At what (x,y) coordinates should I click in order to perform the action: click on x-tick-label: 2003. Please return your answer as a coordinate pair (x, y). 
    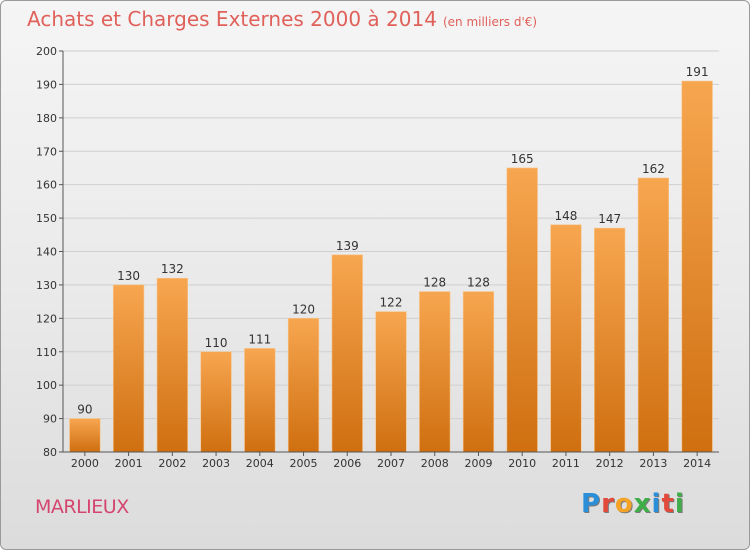
    Looking at the image, I should click on (216, 463).